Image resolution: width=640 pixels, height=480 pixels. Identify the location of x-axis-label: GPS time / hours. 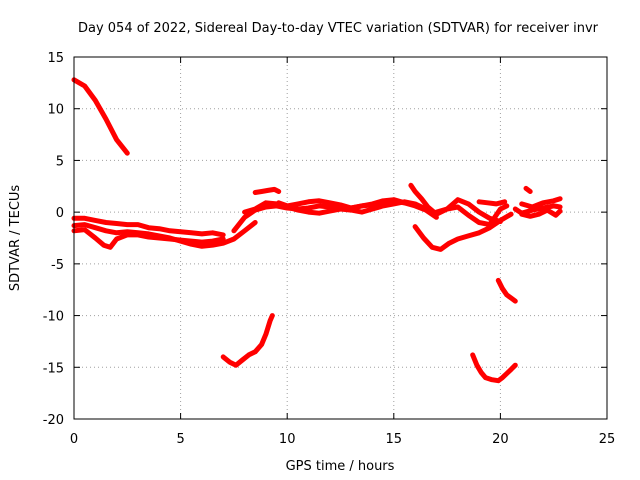
(340, 466).